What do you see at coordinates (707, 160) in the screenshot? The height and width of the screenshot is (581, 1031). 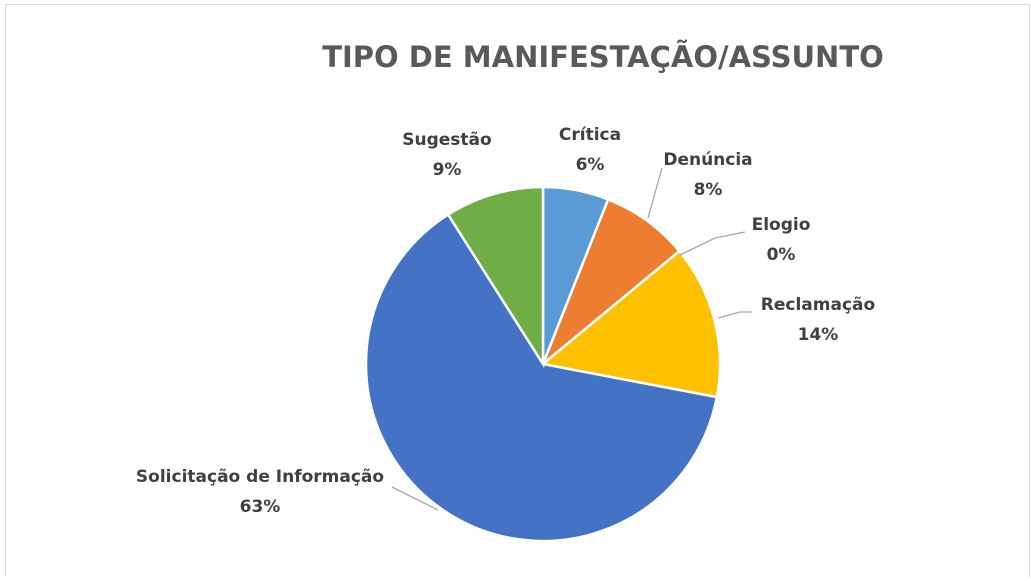 I see `data-label-name: Denúncia` at bounding box center [707, 160].